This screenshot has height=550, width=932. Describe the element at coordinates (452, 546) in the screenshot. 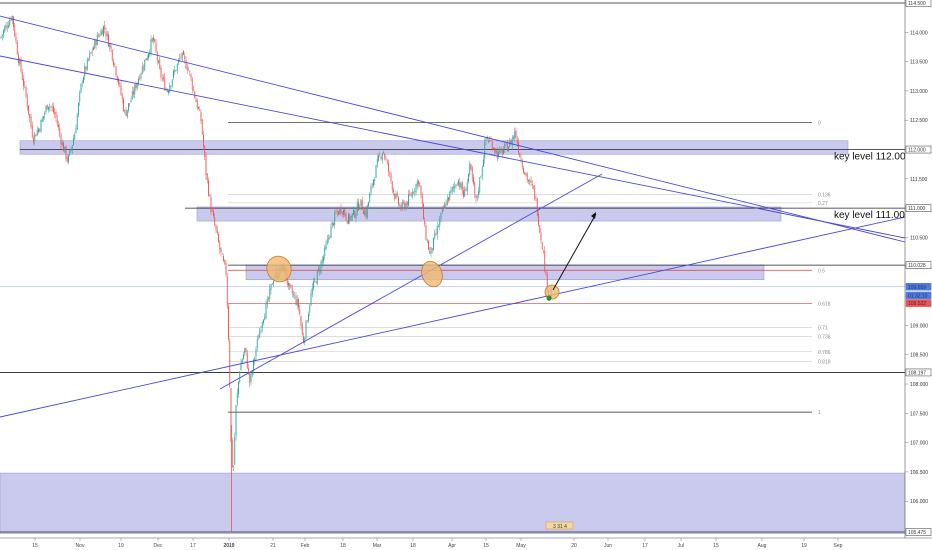

I see `date-tick-label: Apr` at that location.